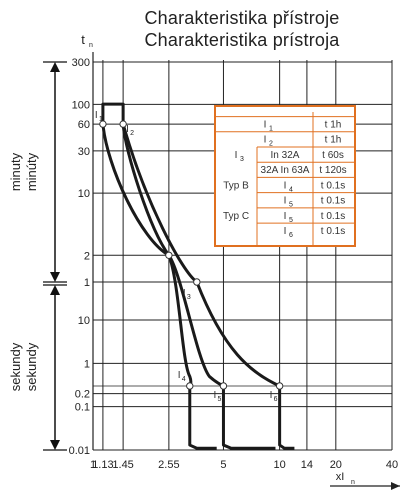 This screenshot has width=408, height=495. What do you see at coordinates (168, 465) in the screenshot?
I see `x-tick-label: 2.55` at bounding box center [168, 465].